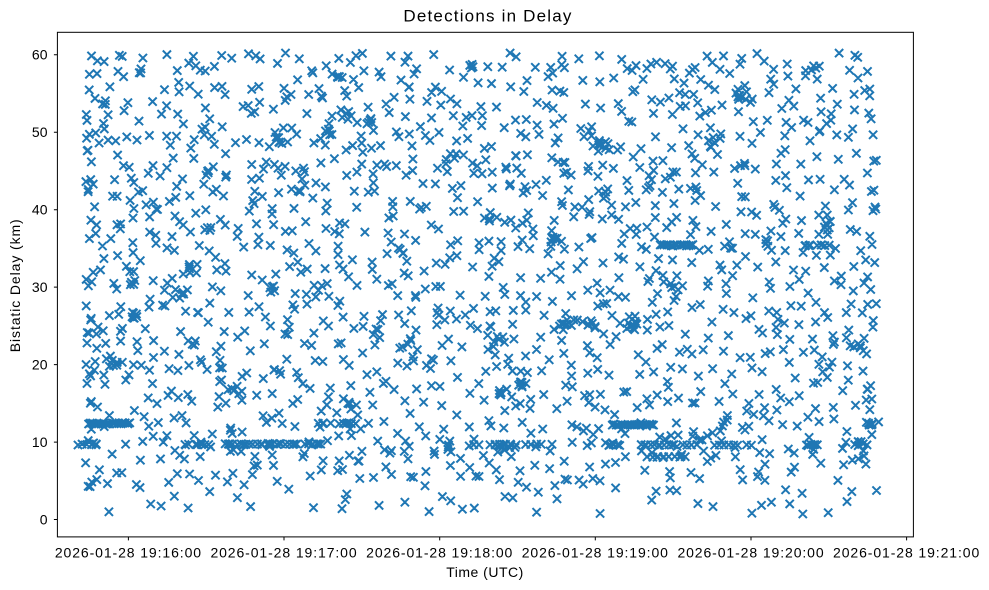 The image size is (989, 590). I want to click on svg-text: 20, so click(40, 364).